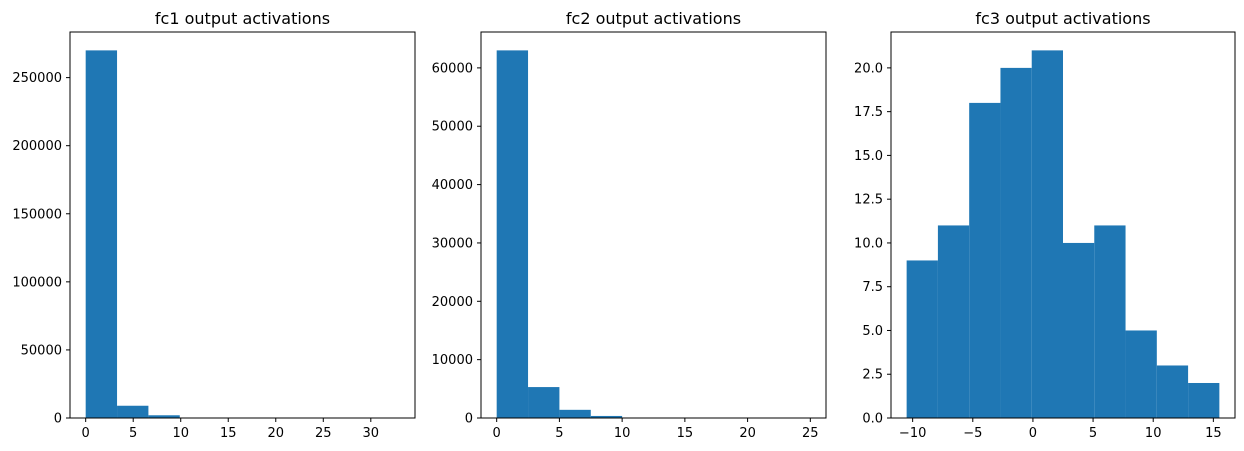 The height and width of the screenshot is (451, 1244). What do you see at coordinates (37, 78) in the screenshot?
I see `y-tick-label: 250000` at bounding box center [37, 78].